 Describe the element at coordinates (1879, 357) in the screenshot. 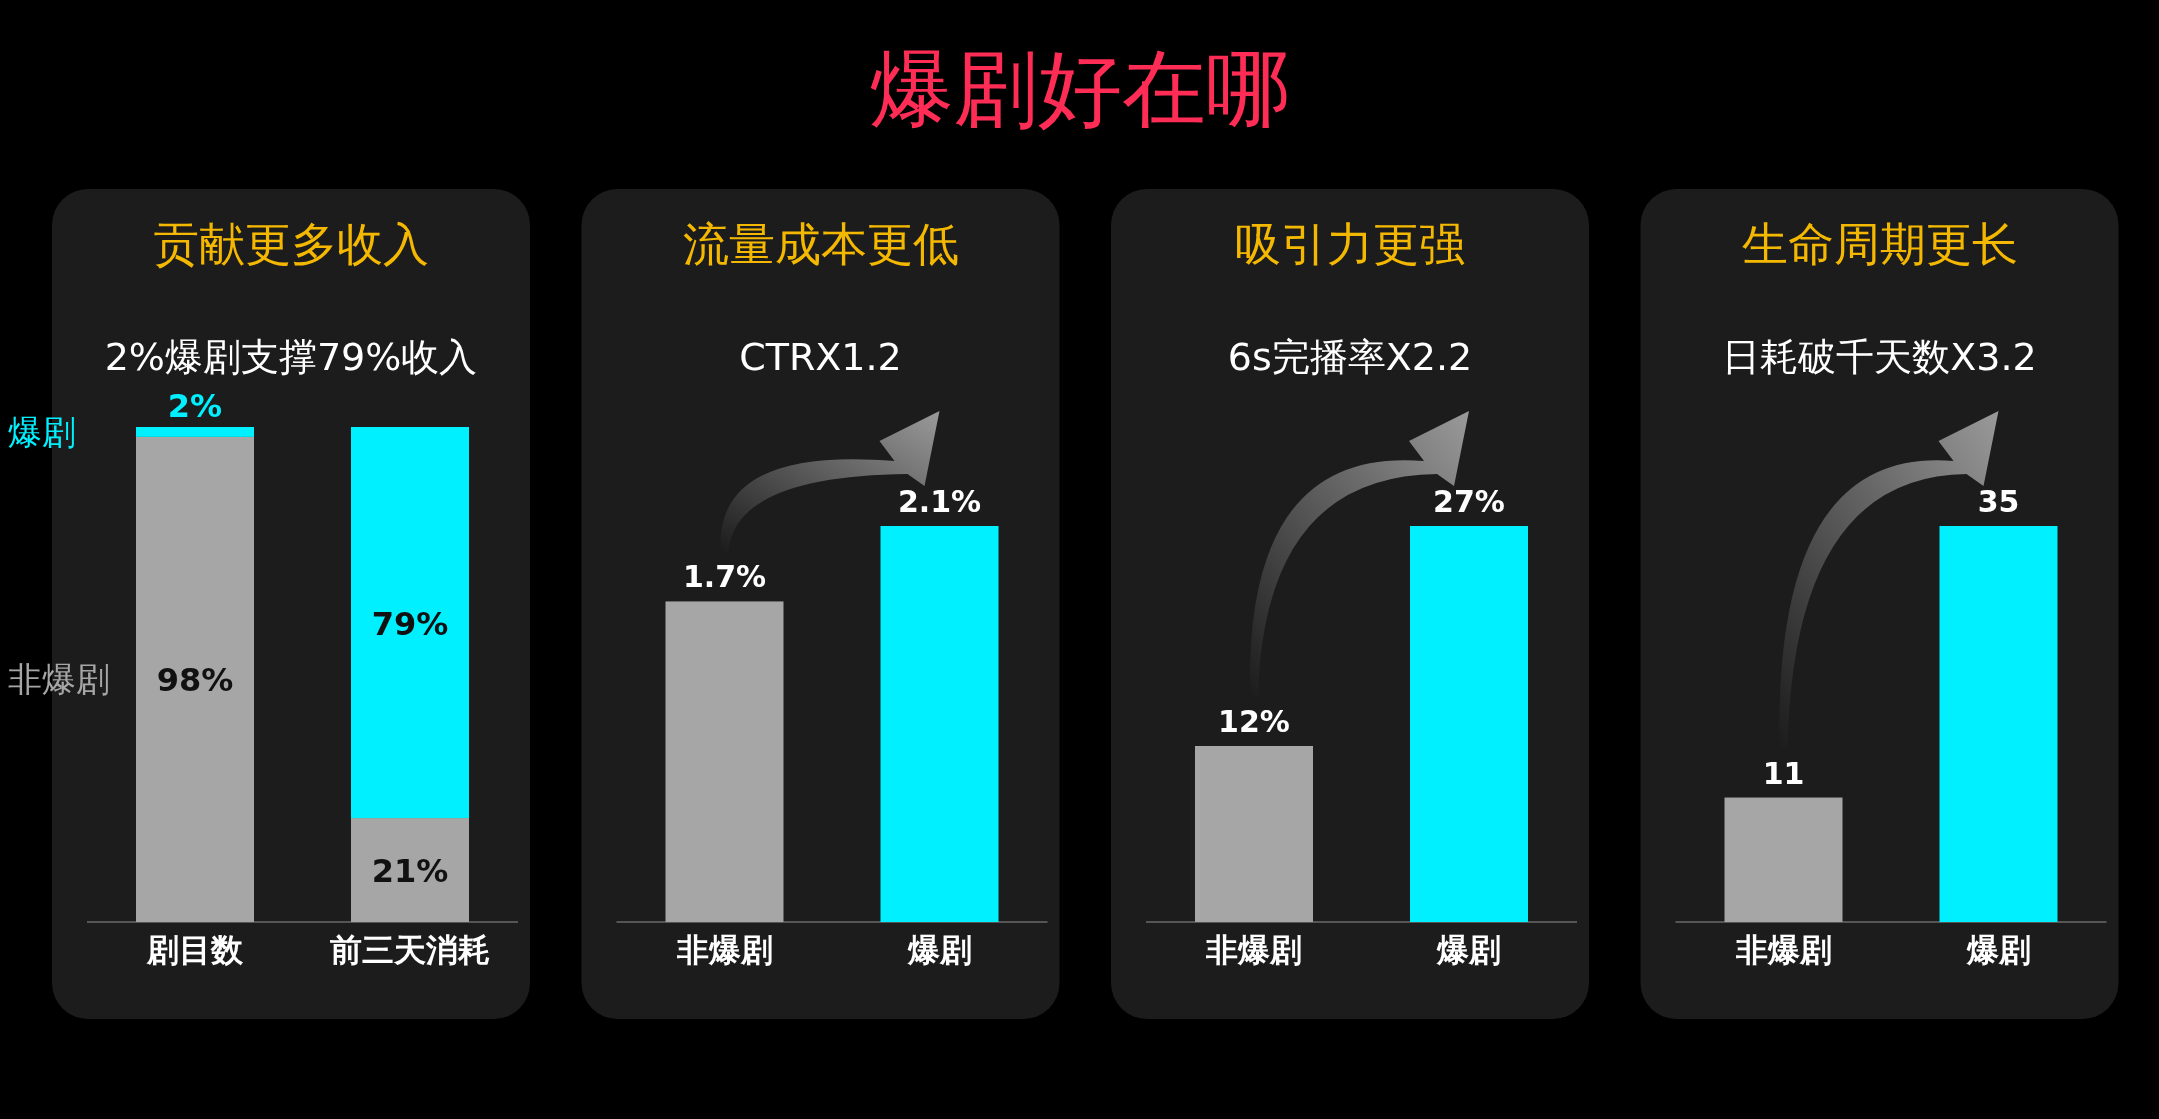

I see `chart-subtitle: 日耗破千天数X3.2` at that location.